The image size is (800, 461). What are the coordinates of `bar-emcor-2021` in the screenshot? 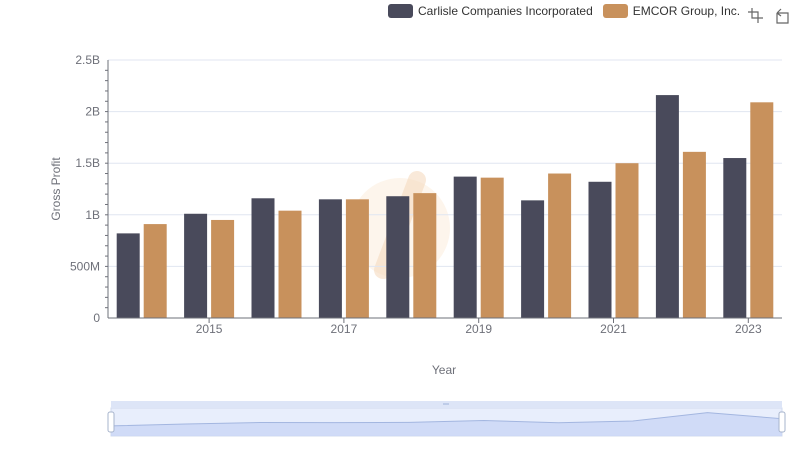 It's located at (627, 240).